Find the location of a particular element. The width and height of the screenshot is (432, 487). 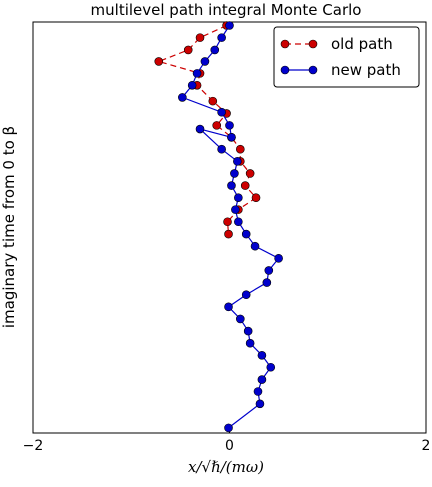

x-axis-label: x/√ℏ/(mω) is located at coordinates (226, 467).